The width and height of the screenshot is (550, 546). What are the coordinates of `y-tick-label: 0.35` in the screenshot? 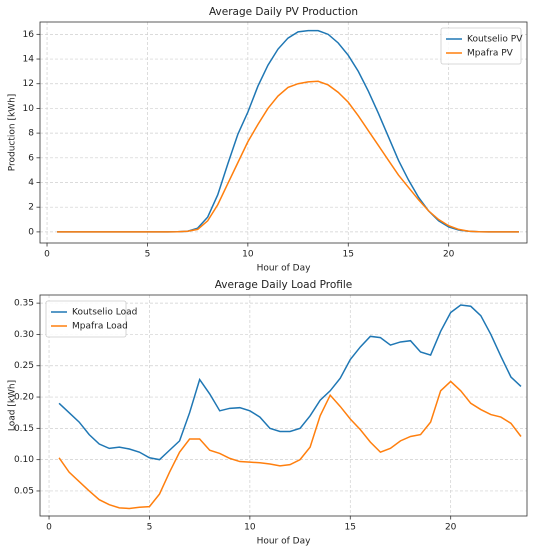 It's located at (24, 304).